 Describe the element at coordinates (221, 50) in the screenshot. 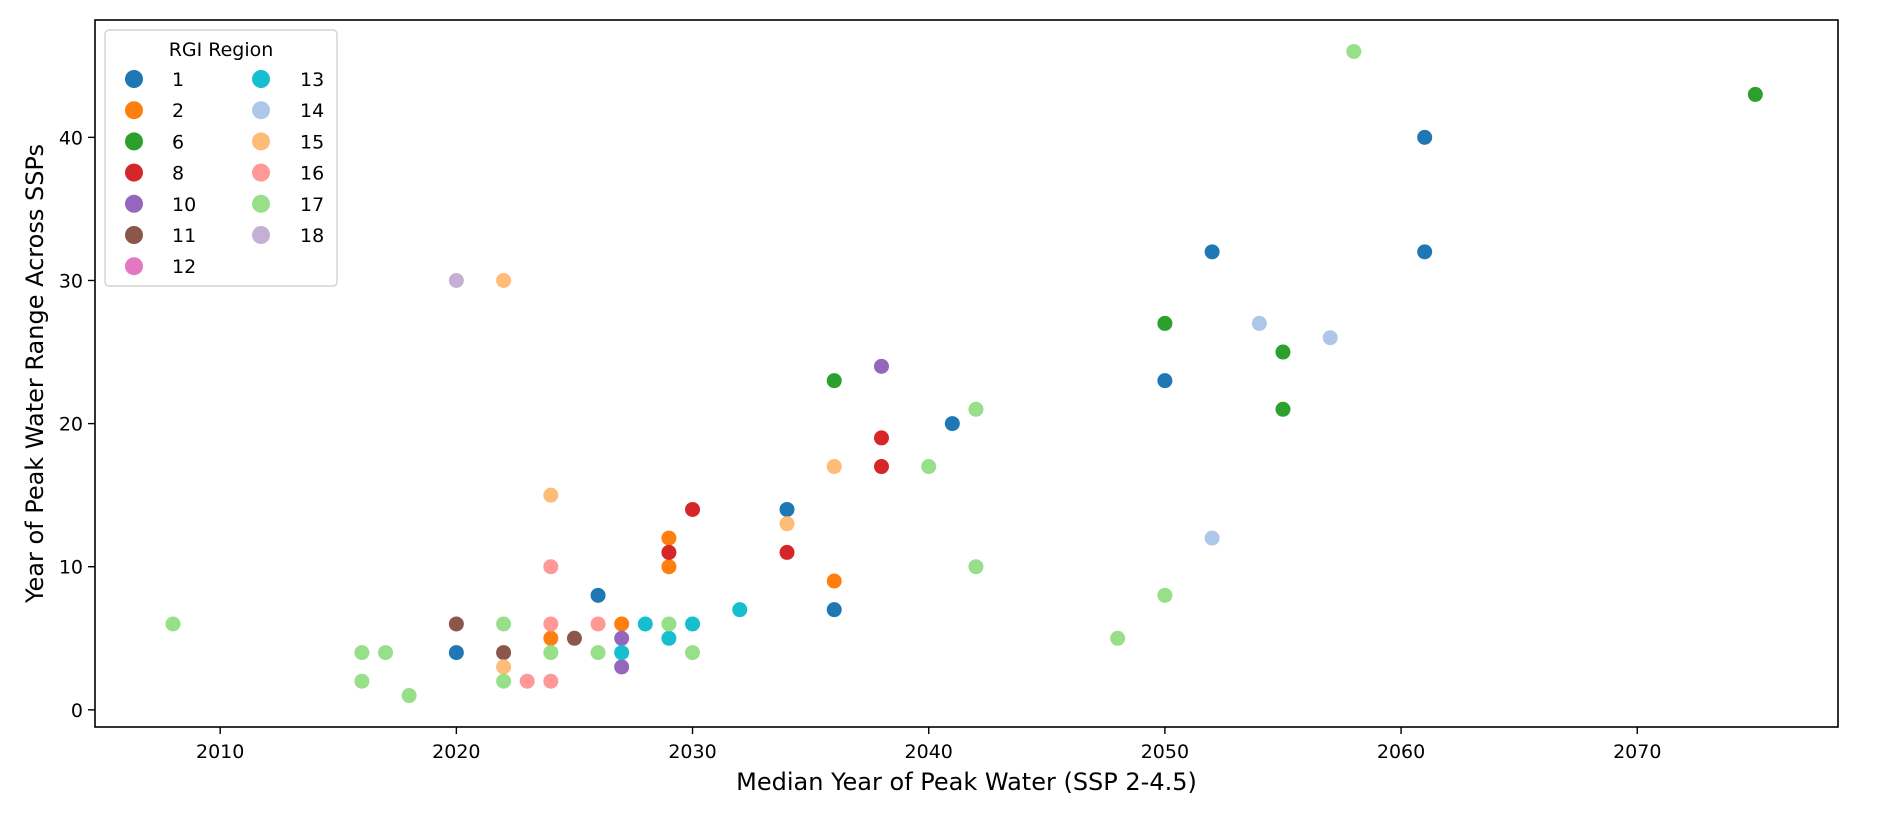

I see `legend-title: RGI Region` at that location.